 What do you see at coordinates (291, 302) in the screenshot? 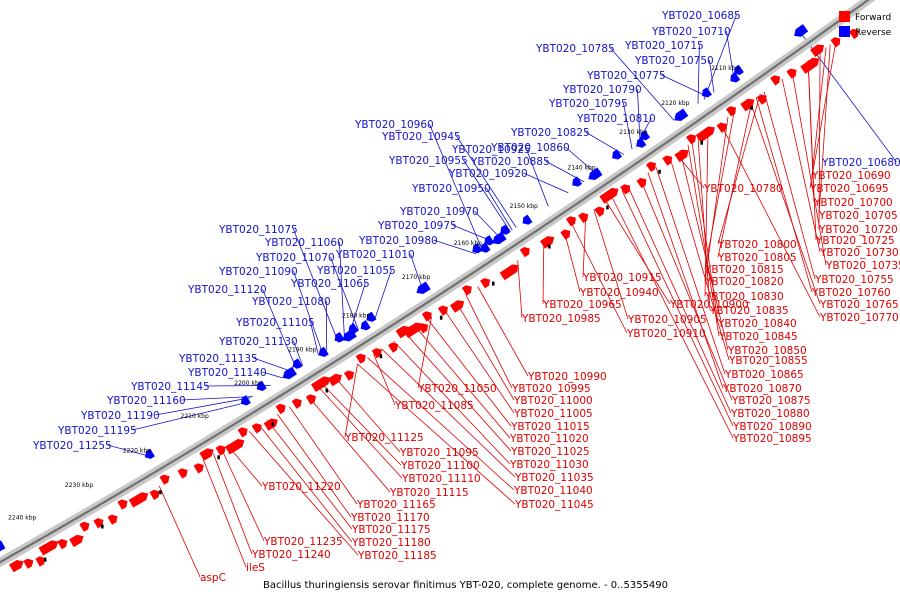
I see `gene-label-ybt020-11080: YBT020_11080` at bounding box center [291, 302].